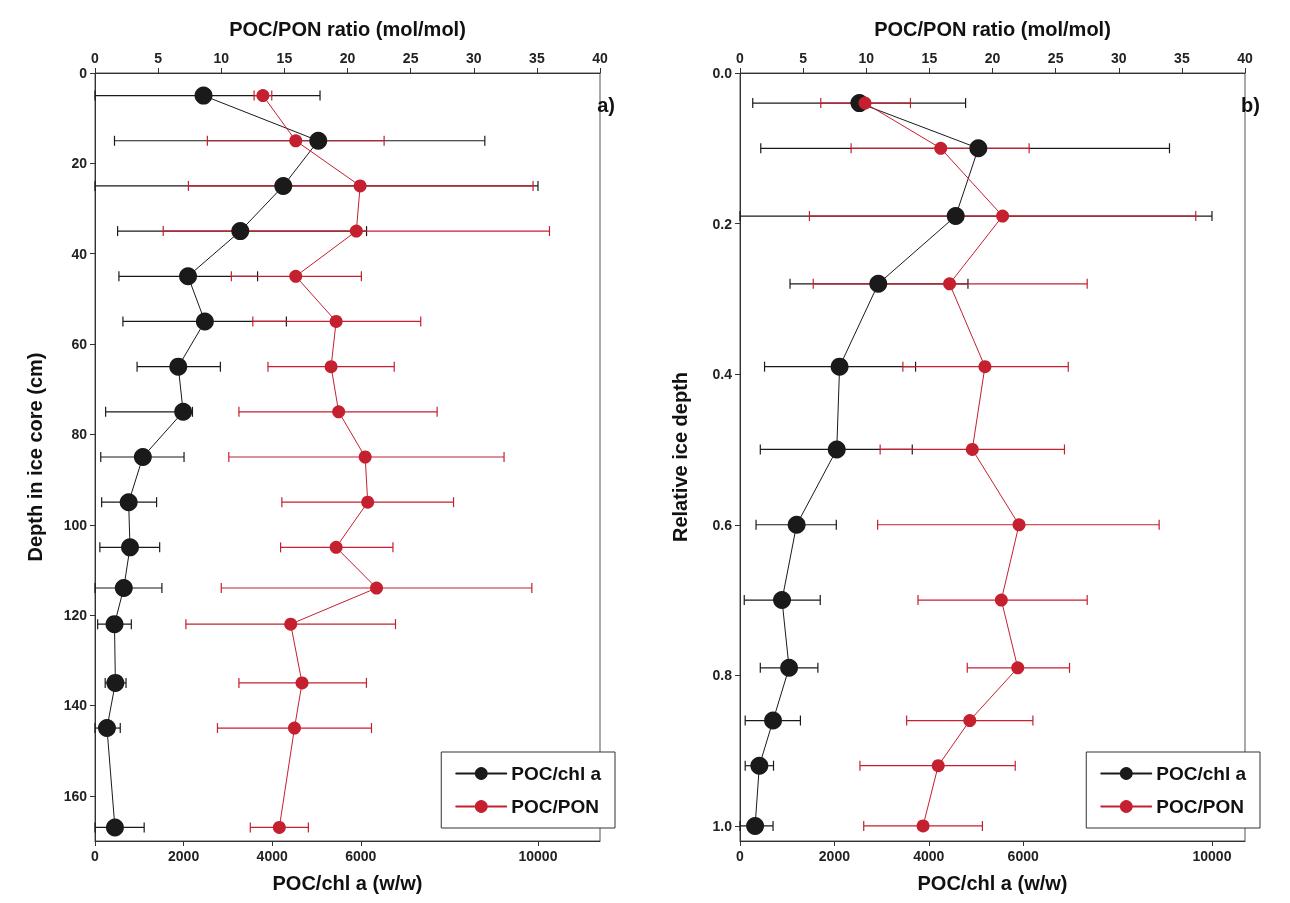  Describe the element at coordinates (83, 73) in the screenshot. I see `y-tick-label: 0` at that location.